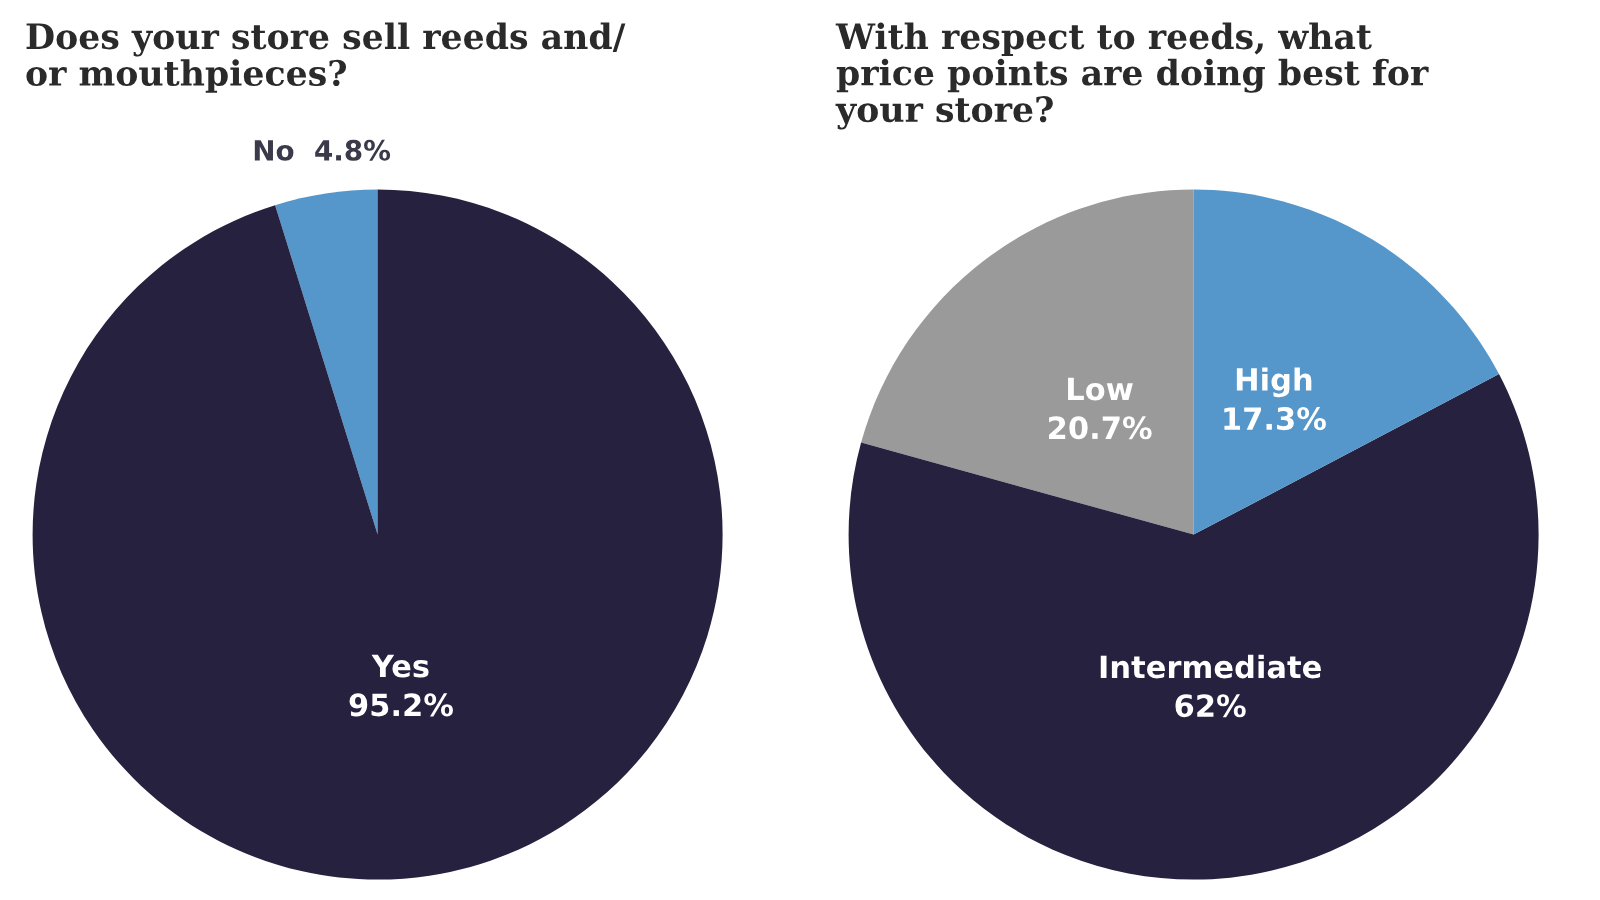 Image resolution: width=1600 pixels, height=900 pixels. I want to click on slice-label: No 4.8%, so click(322, 150).